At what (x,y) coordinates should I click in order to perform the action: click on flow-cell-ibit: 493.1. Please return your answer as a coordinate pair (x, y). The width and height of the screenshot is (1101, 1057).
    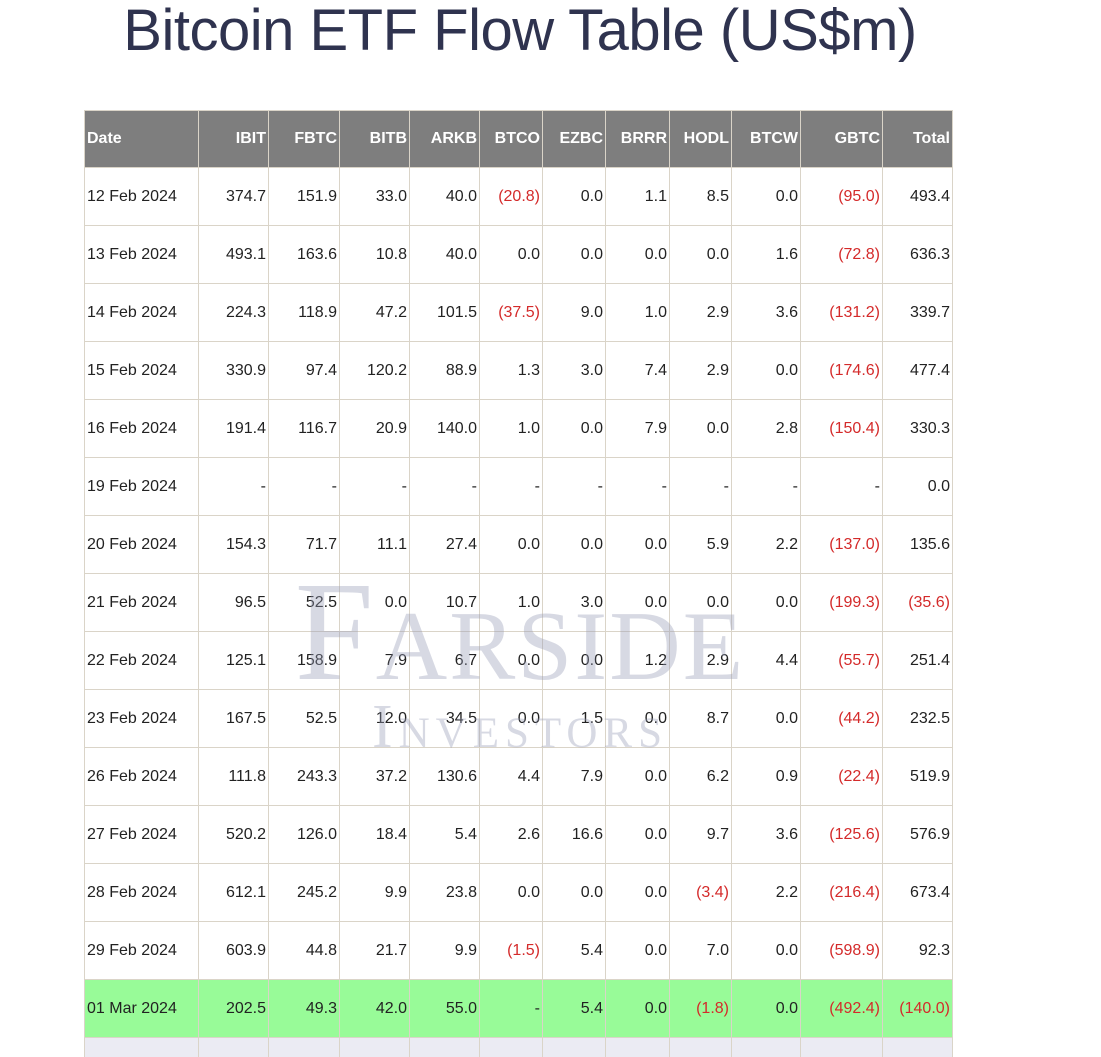
    Looking at the image, I should click on (233, 254).